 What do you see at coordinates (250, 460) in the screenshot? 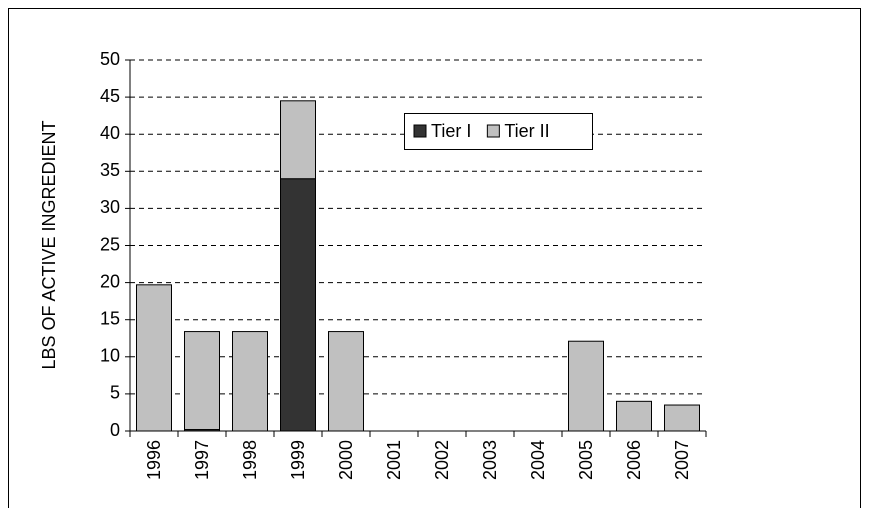
I see `x-tick-label: 1998` at bounding box center [250, 460].